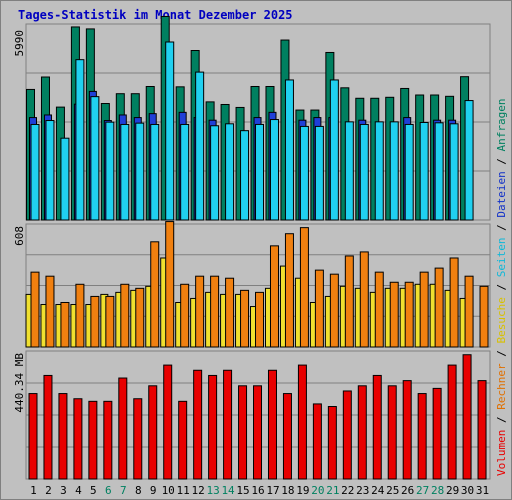 Image resolution: width=512 pixels, height=500 pixels. What do you see at coordinates (242, 490) in the screenshot?
I see `x-tick-label: 15` at bounding box center [242, 490].